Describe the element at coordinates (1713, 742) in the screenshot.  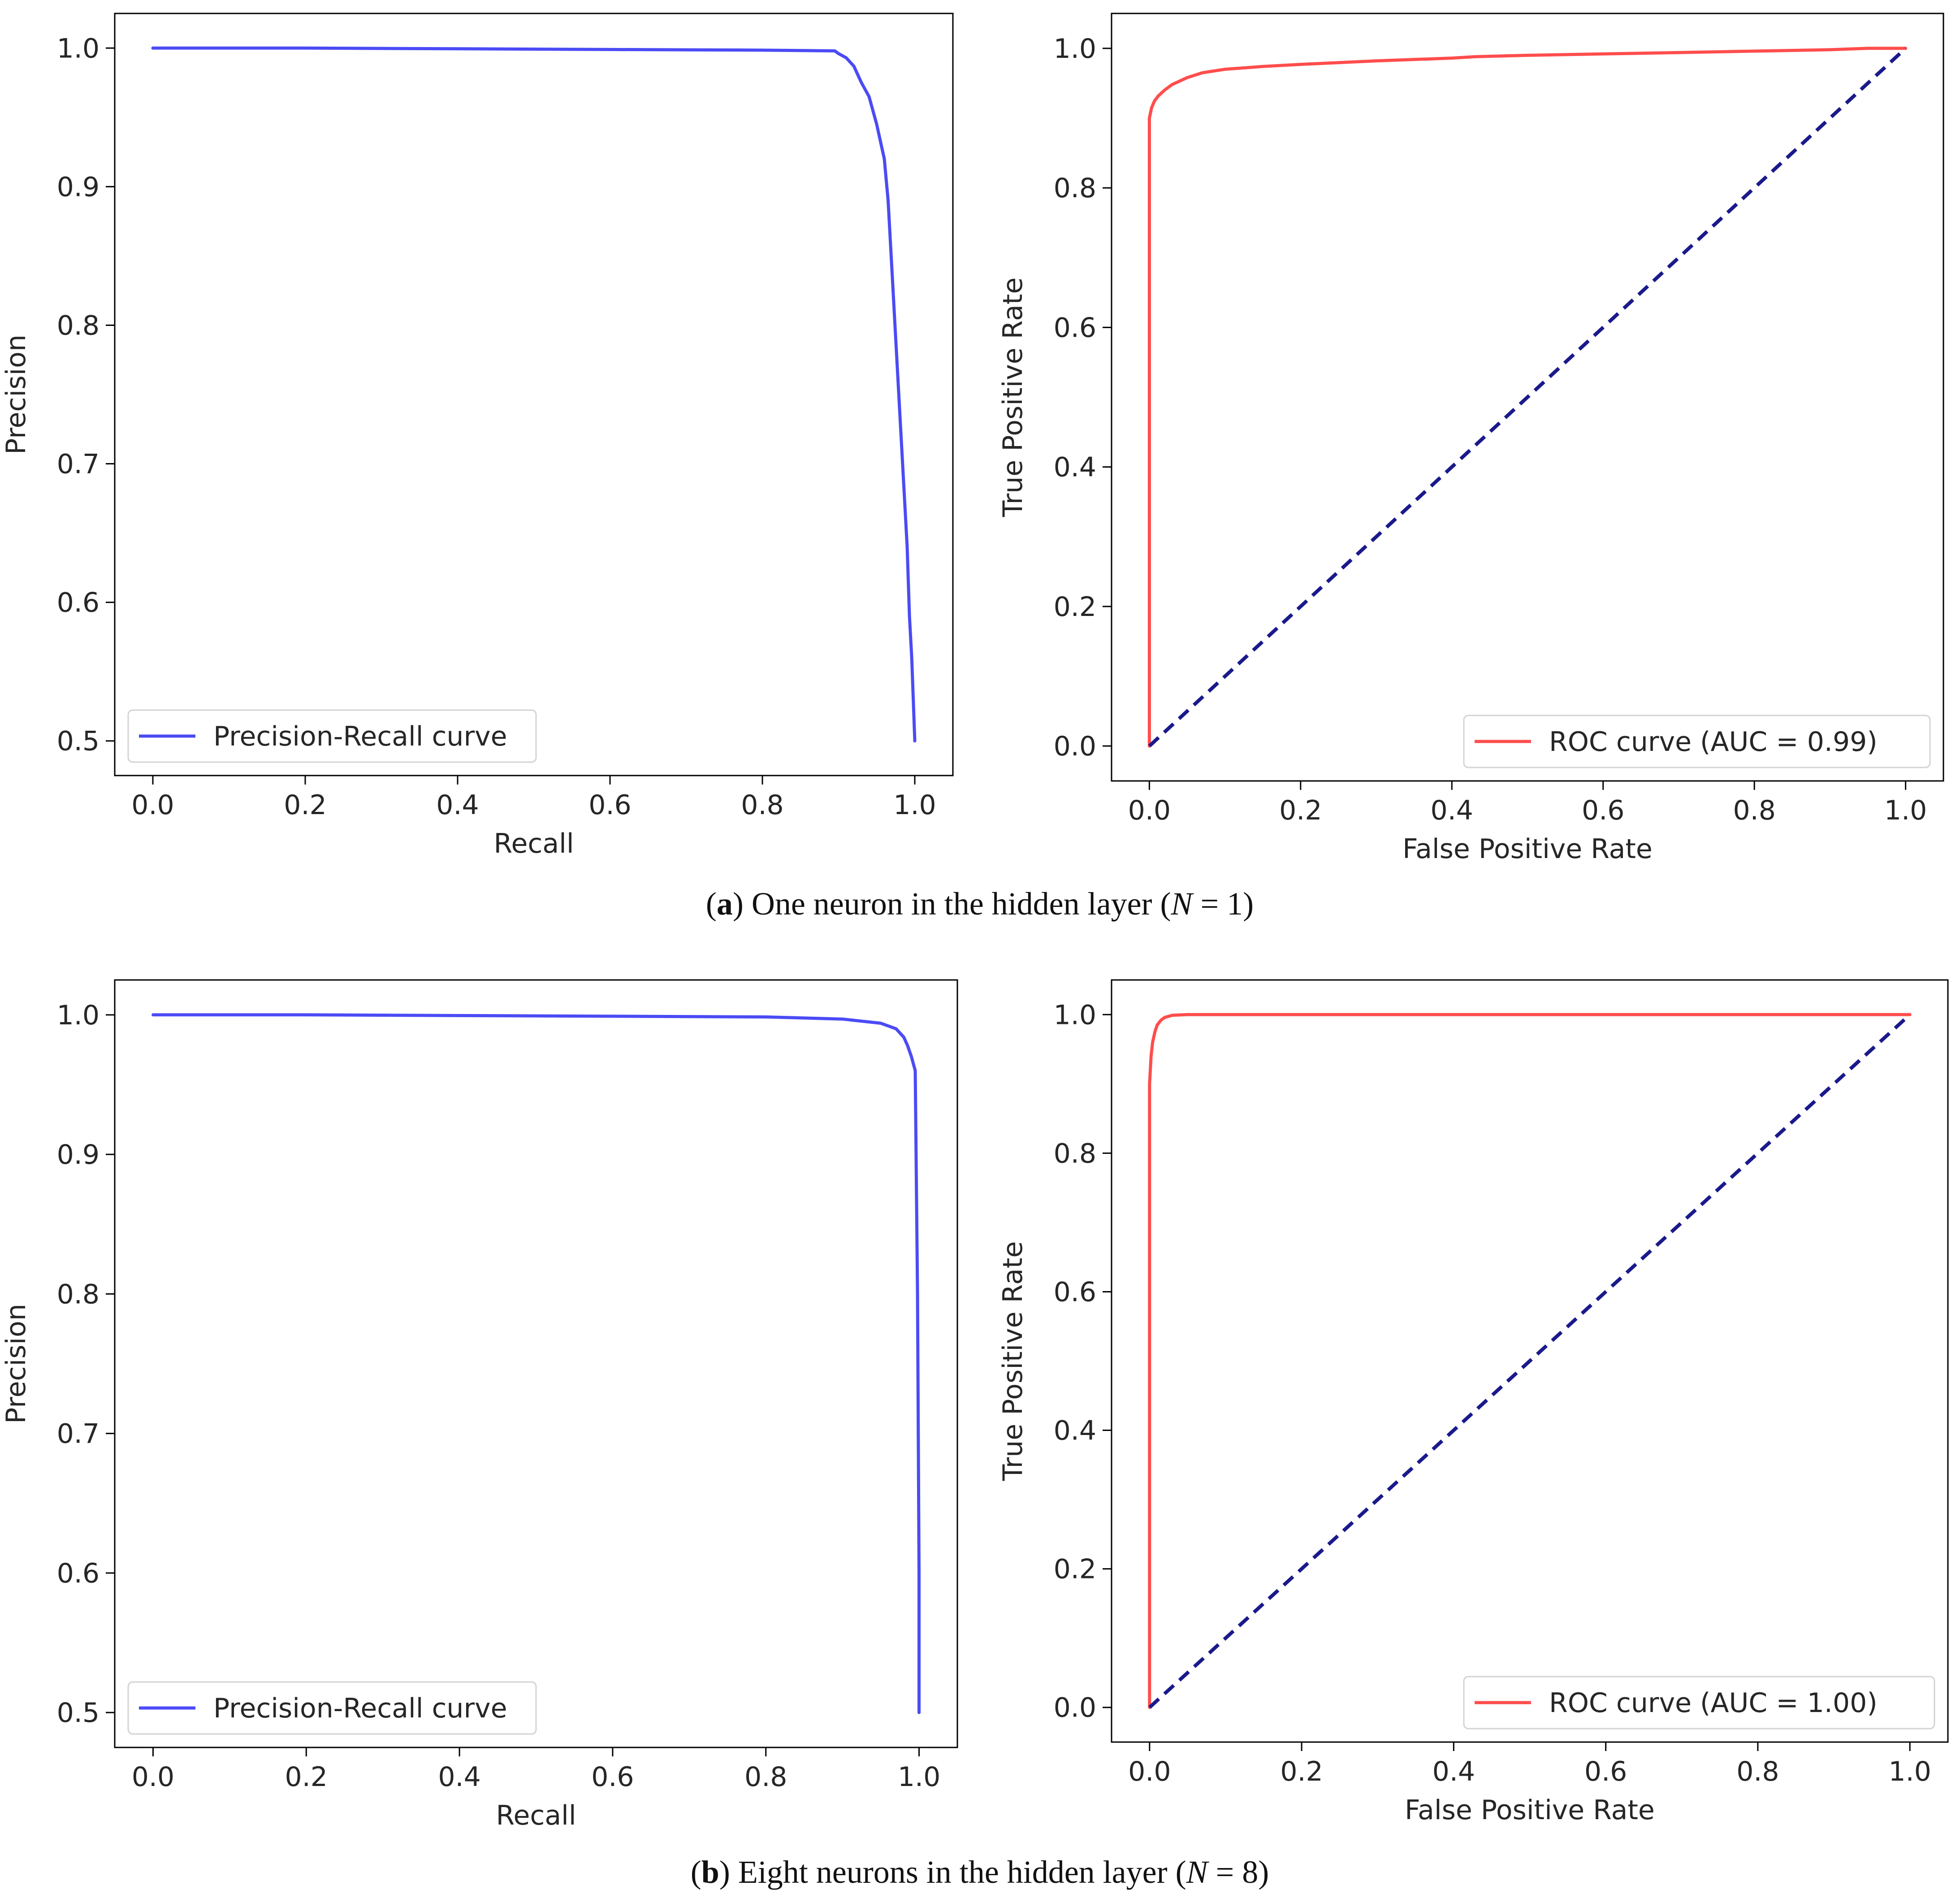
I see `legend-label: ROC curve (AUC = 0.99)` at that location.